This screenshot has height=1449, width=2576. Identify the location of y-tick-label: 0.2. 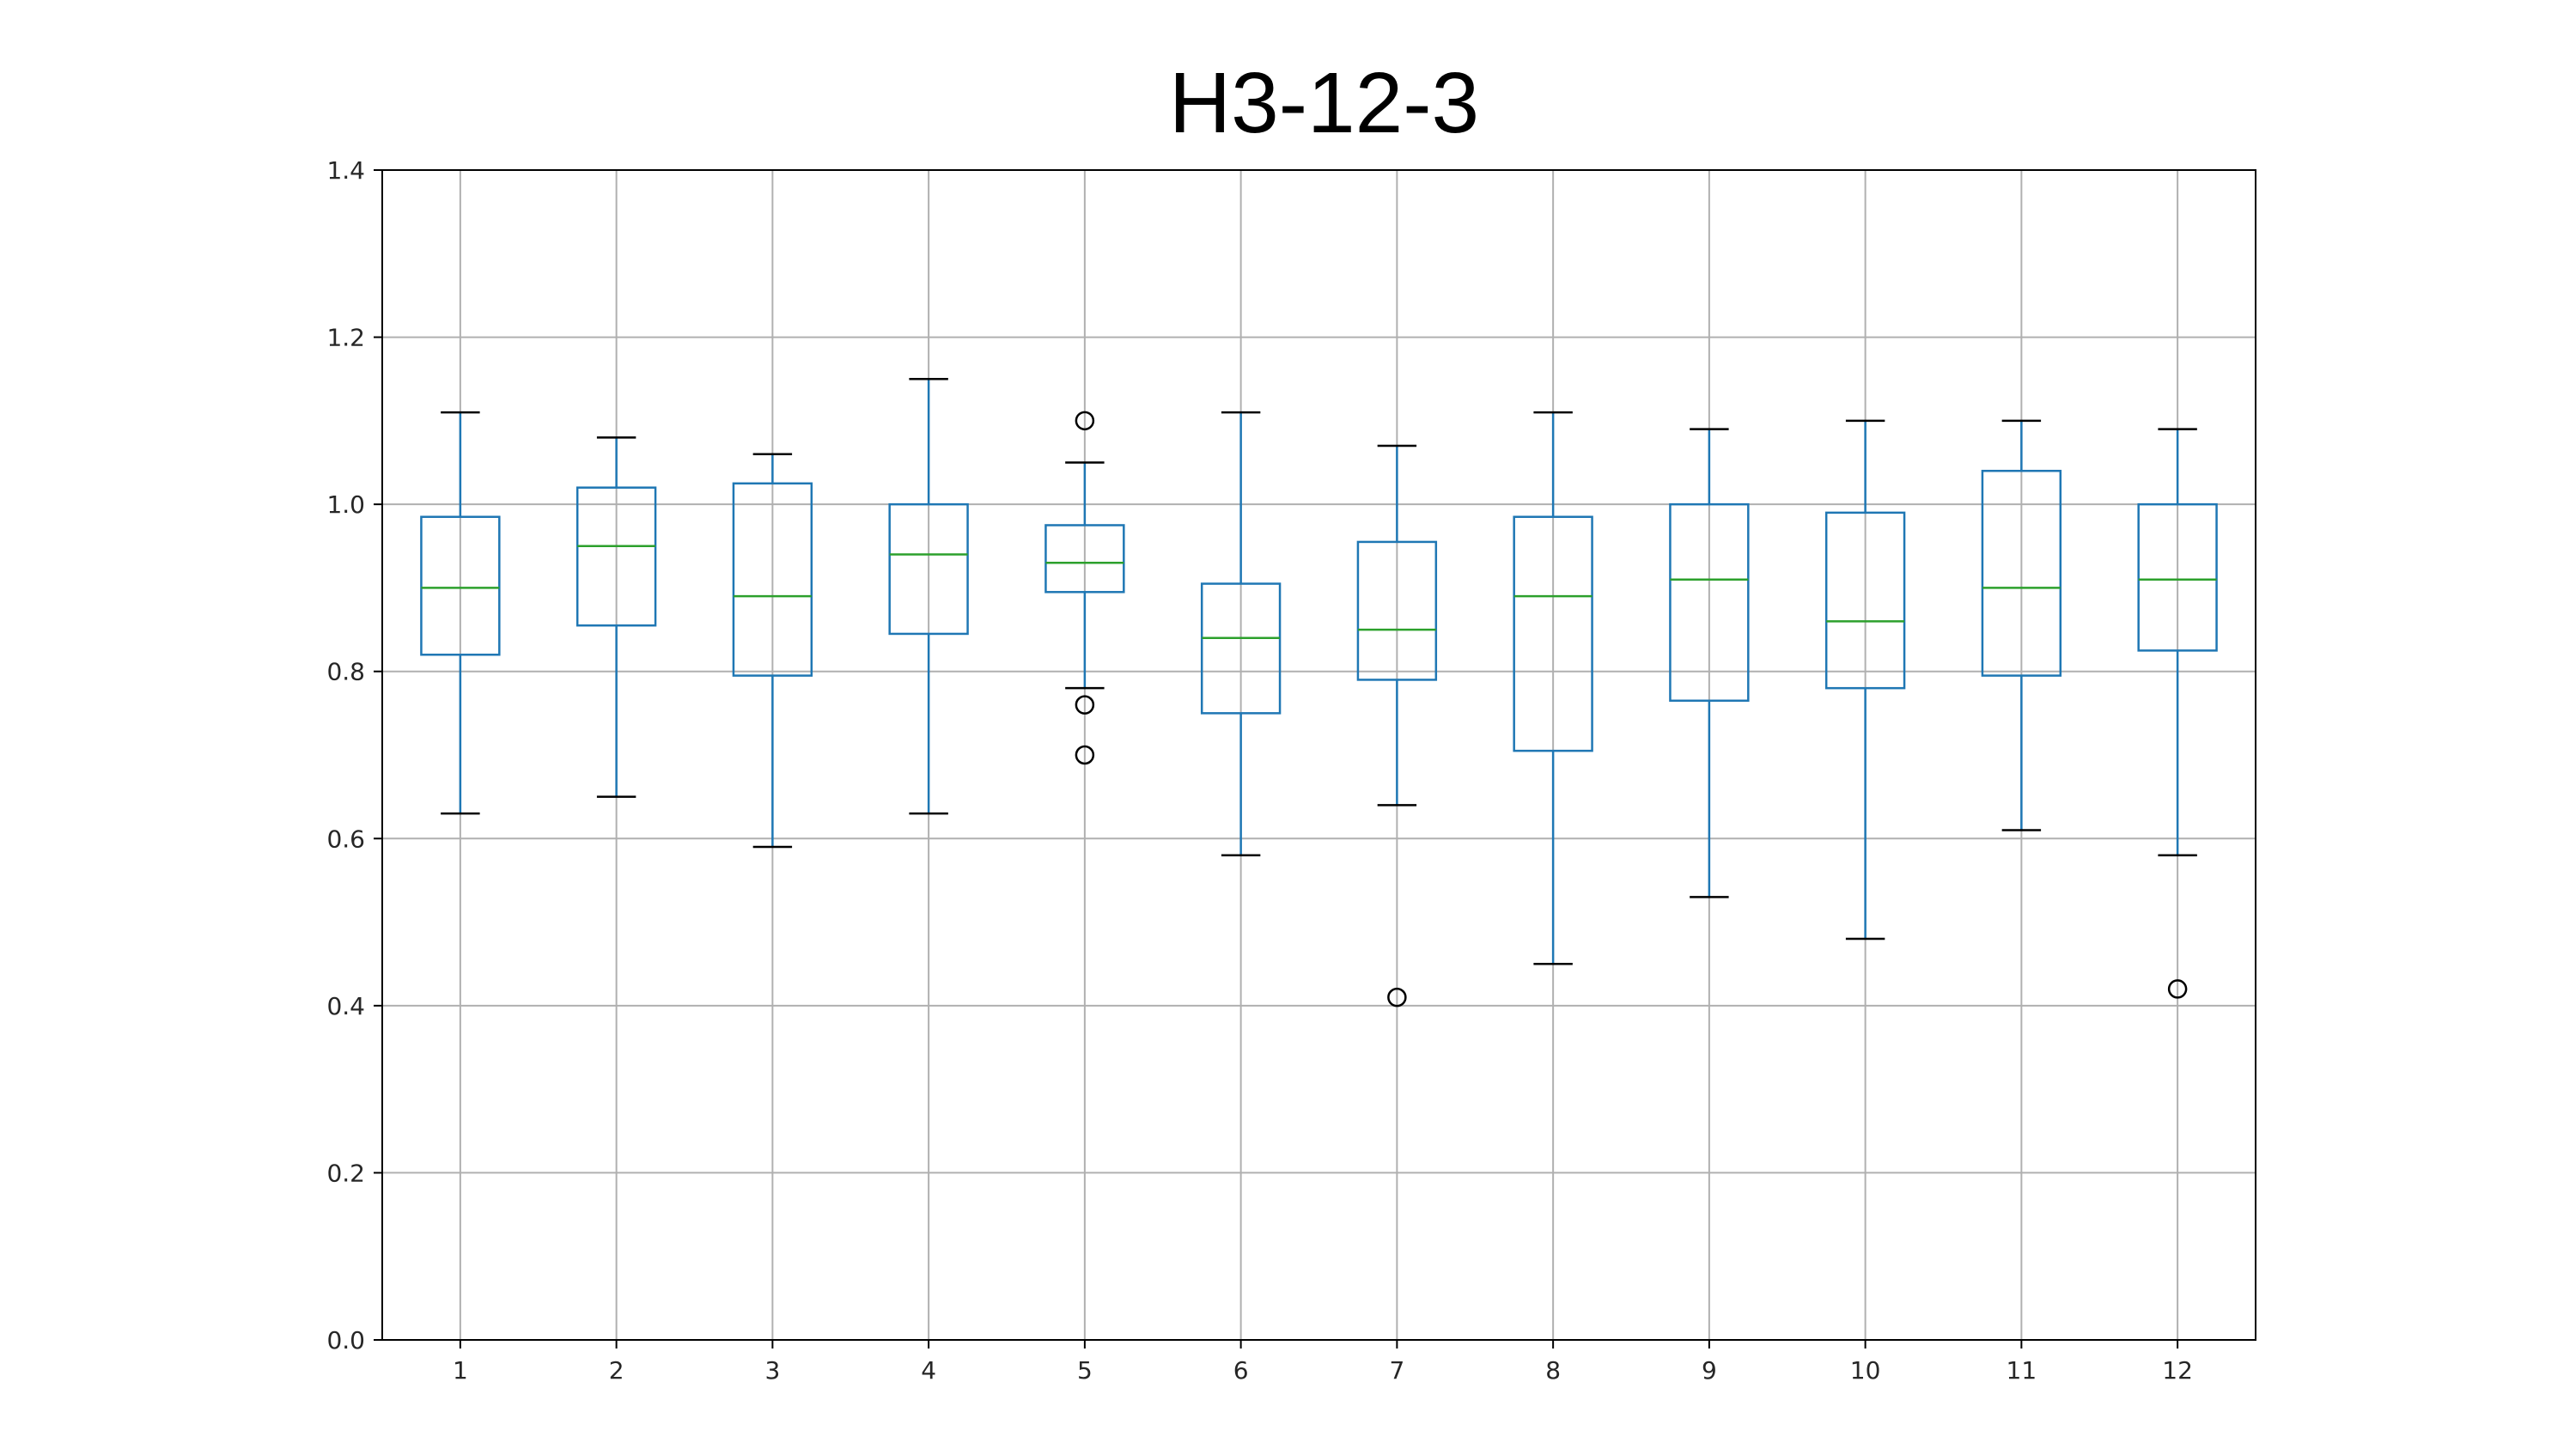
(345, 1173).